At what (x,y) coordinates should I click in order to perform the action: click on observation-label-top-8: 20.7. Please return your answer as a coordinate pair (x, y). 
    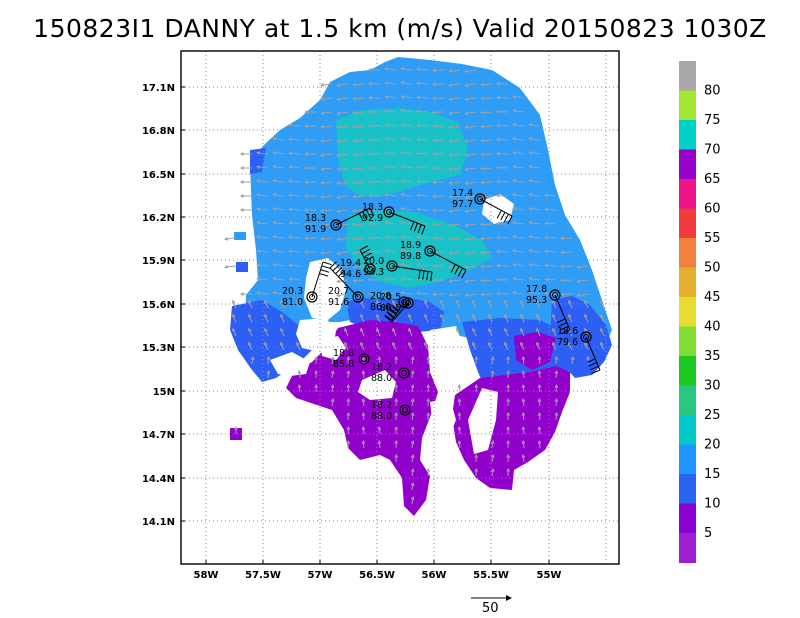
    Looking at the image, I should click on (338, 291).